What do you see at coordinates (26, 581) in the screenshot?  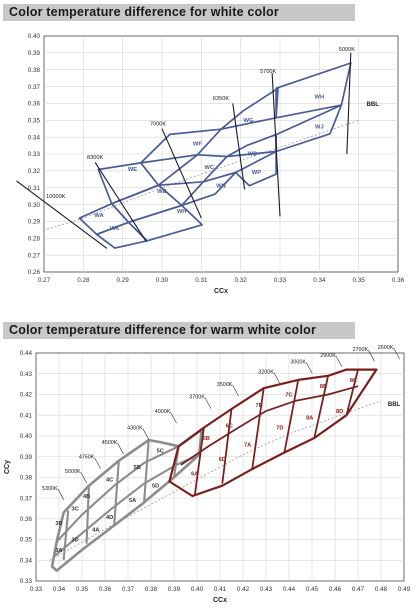 I see `c2-y-tick-label: 0.33` at bounding box center [26, 581].